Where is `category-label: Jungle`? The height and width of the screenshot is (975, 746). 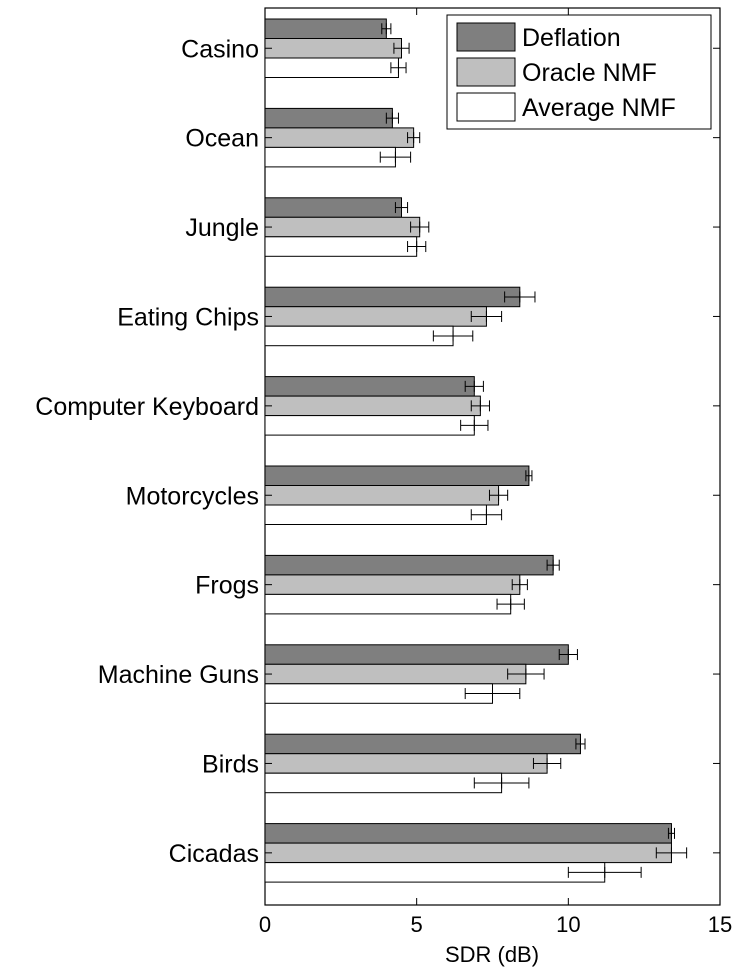
category-label: Jungle is located at coordinates (222, 228).